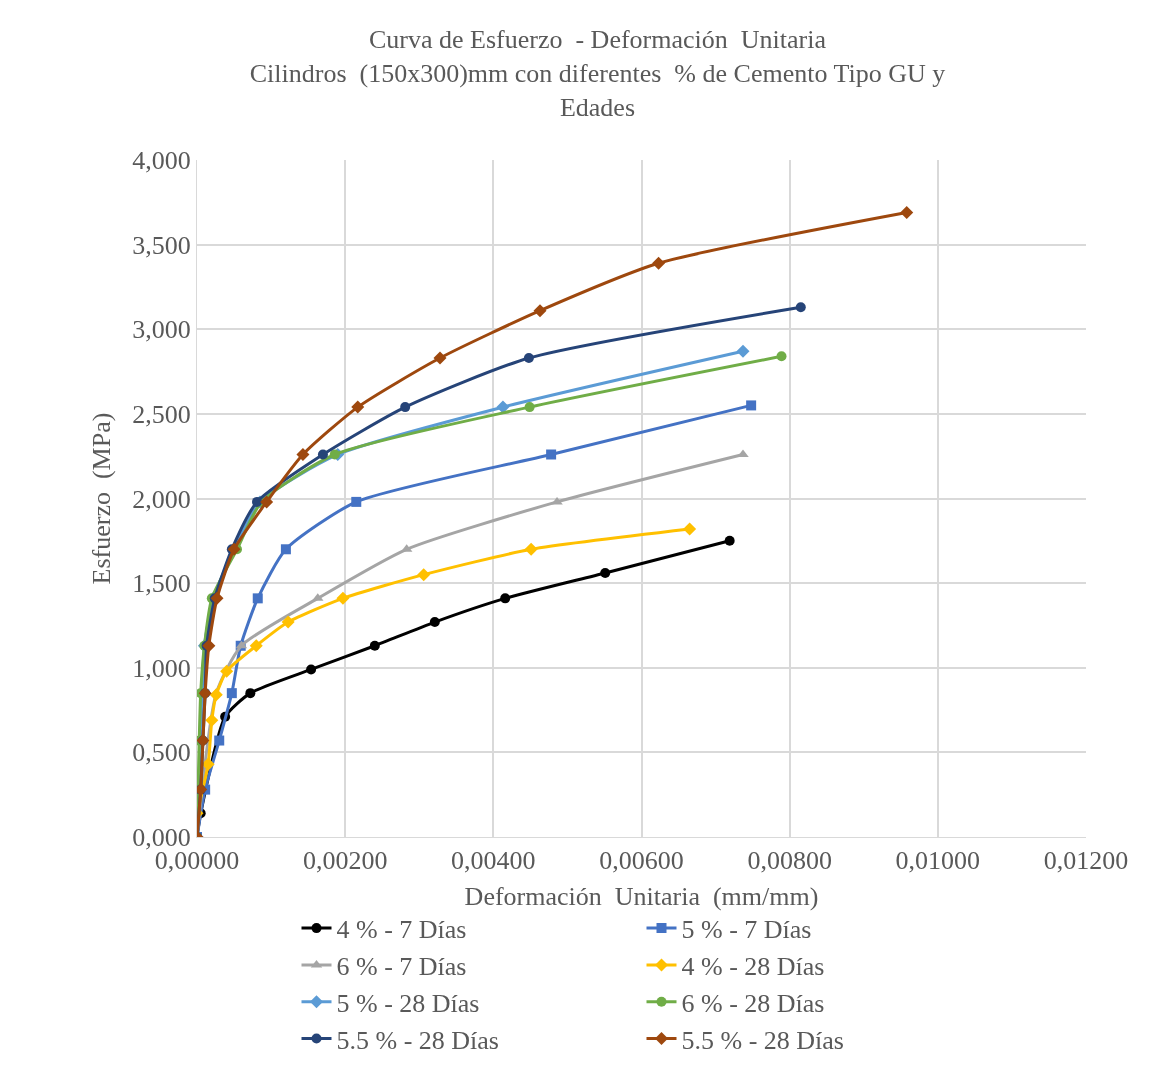 The image size is (1149, 1075). I want to click on y-tick-label: 0,500, so click(161, 753).